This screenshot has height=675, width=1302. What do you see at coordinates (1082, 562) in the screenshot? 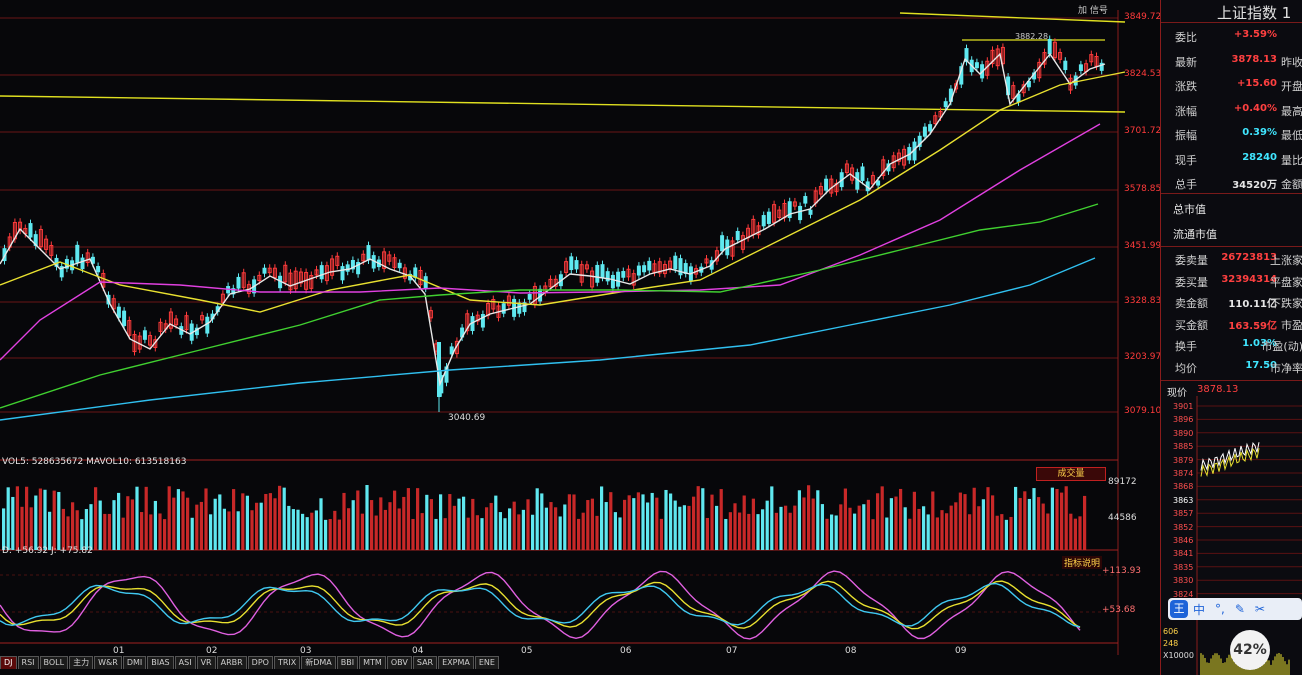
I see `indicator-help-button: 指标说明` at bounding box center [1082, 562].